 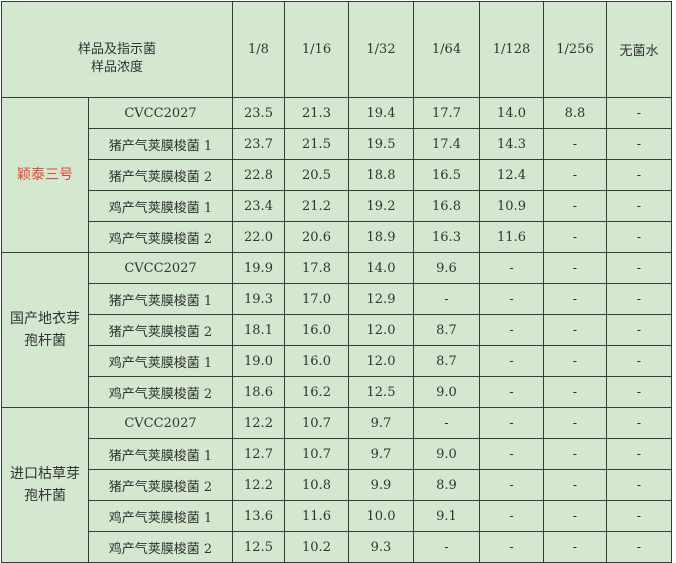 I want to click on value-cell: 12.9, so click(x=381, y=299).